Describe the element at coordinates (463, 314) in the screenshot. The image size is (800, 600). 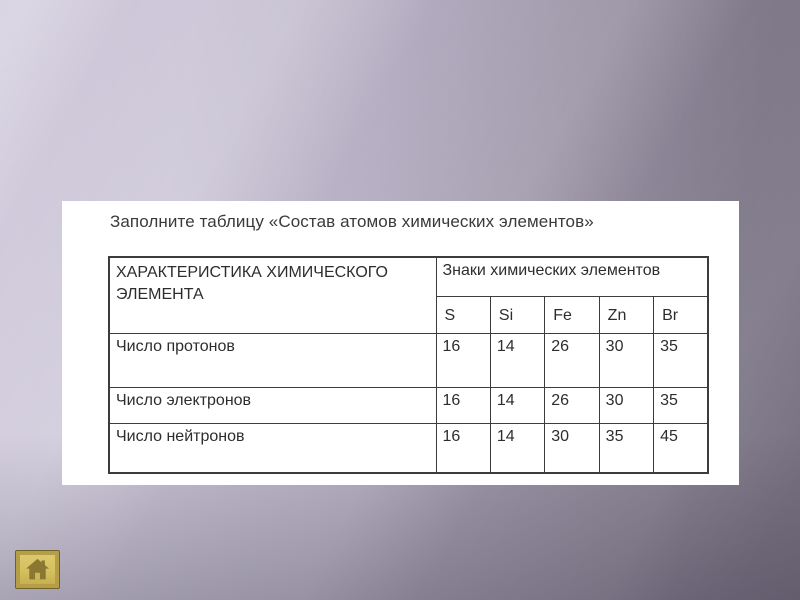
I see `symbol-header-s: S` at that location.